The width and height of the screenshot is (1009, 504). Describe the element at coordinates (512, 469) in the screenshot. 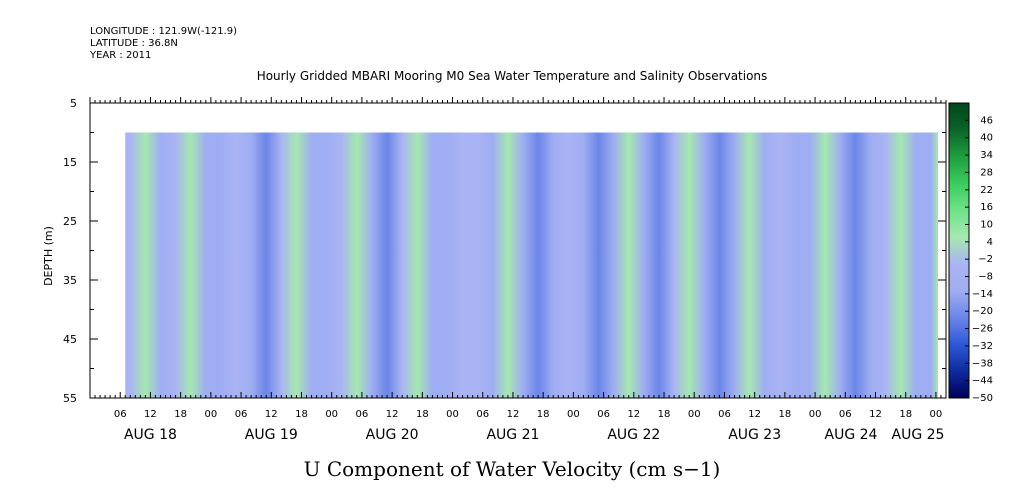

I see `x-axis-label: U Component of Water Velocity (cm s−1)` at that location.